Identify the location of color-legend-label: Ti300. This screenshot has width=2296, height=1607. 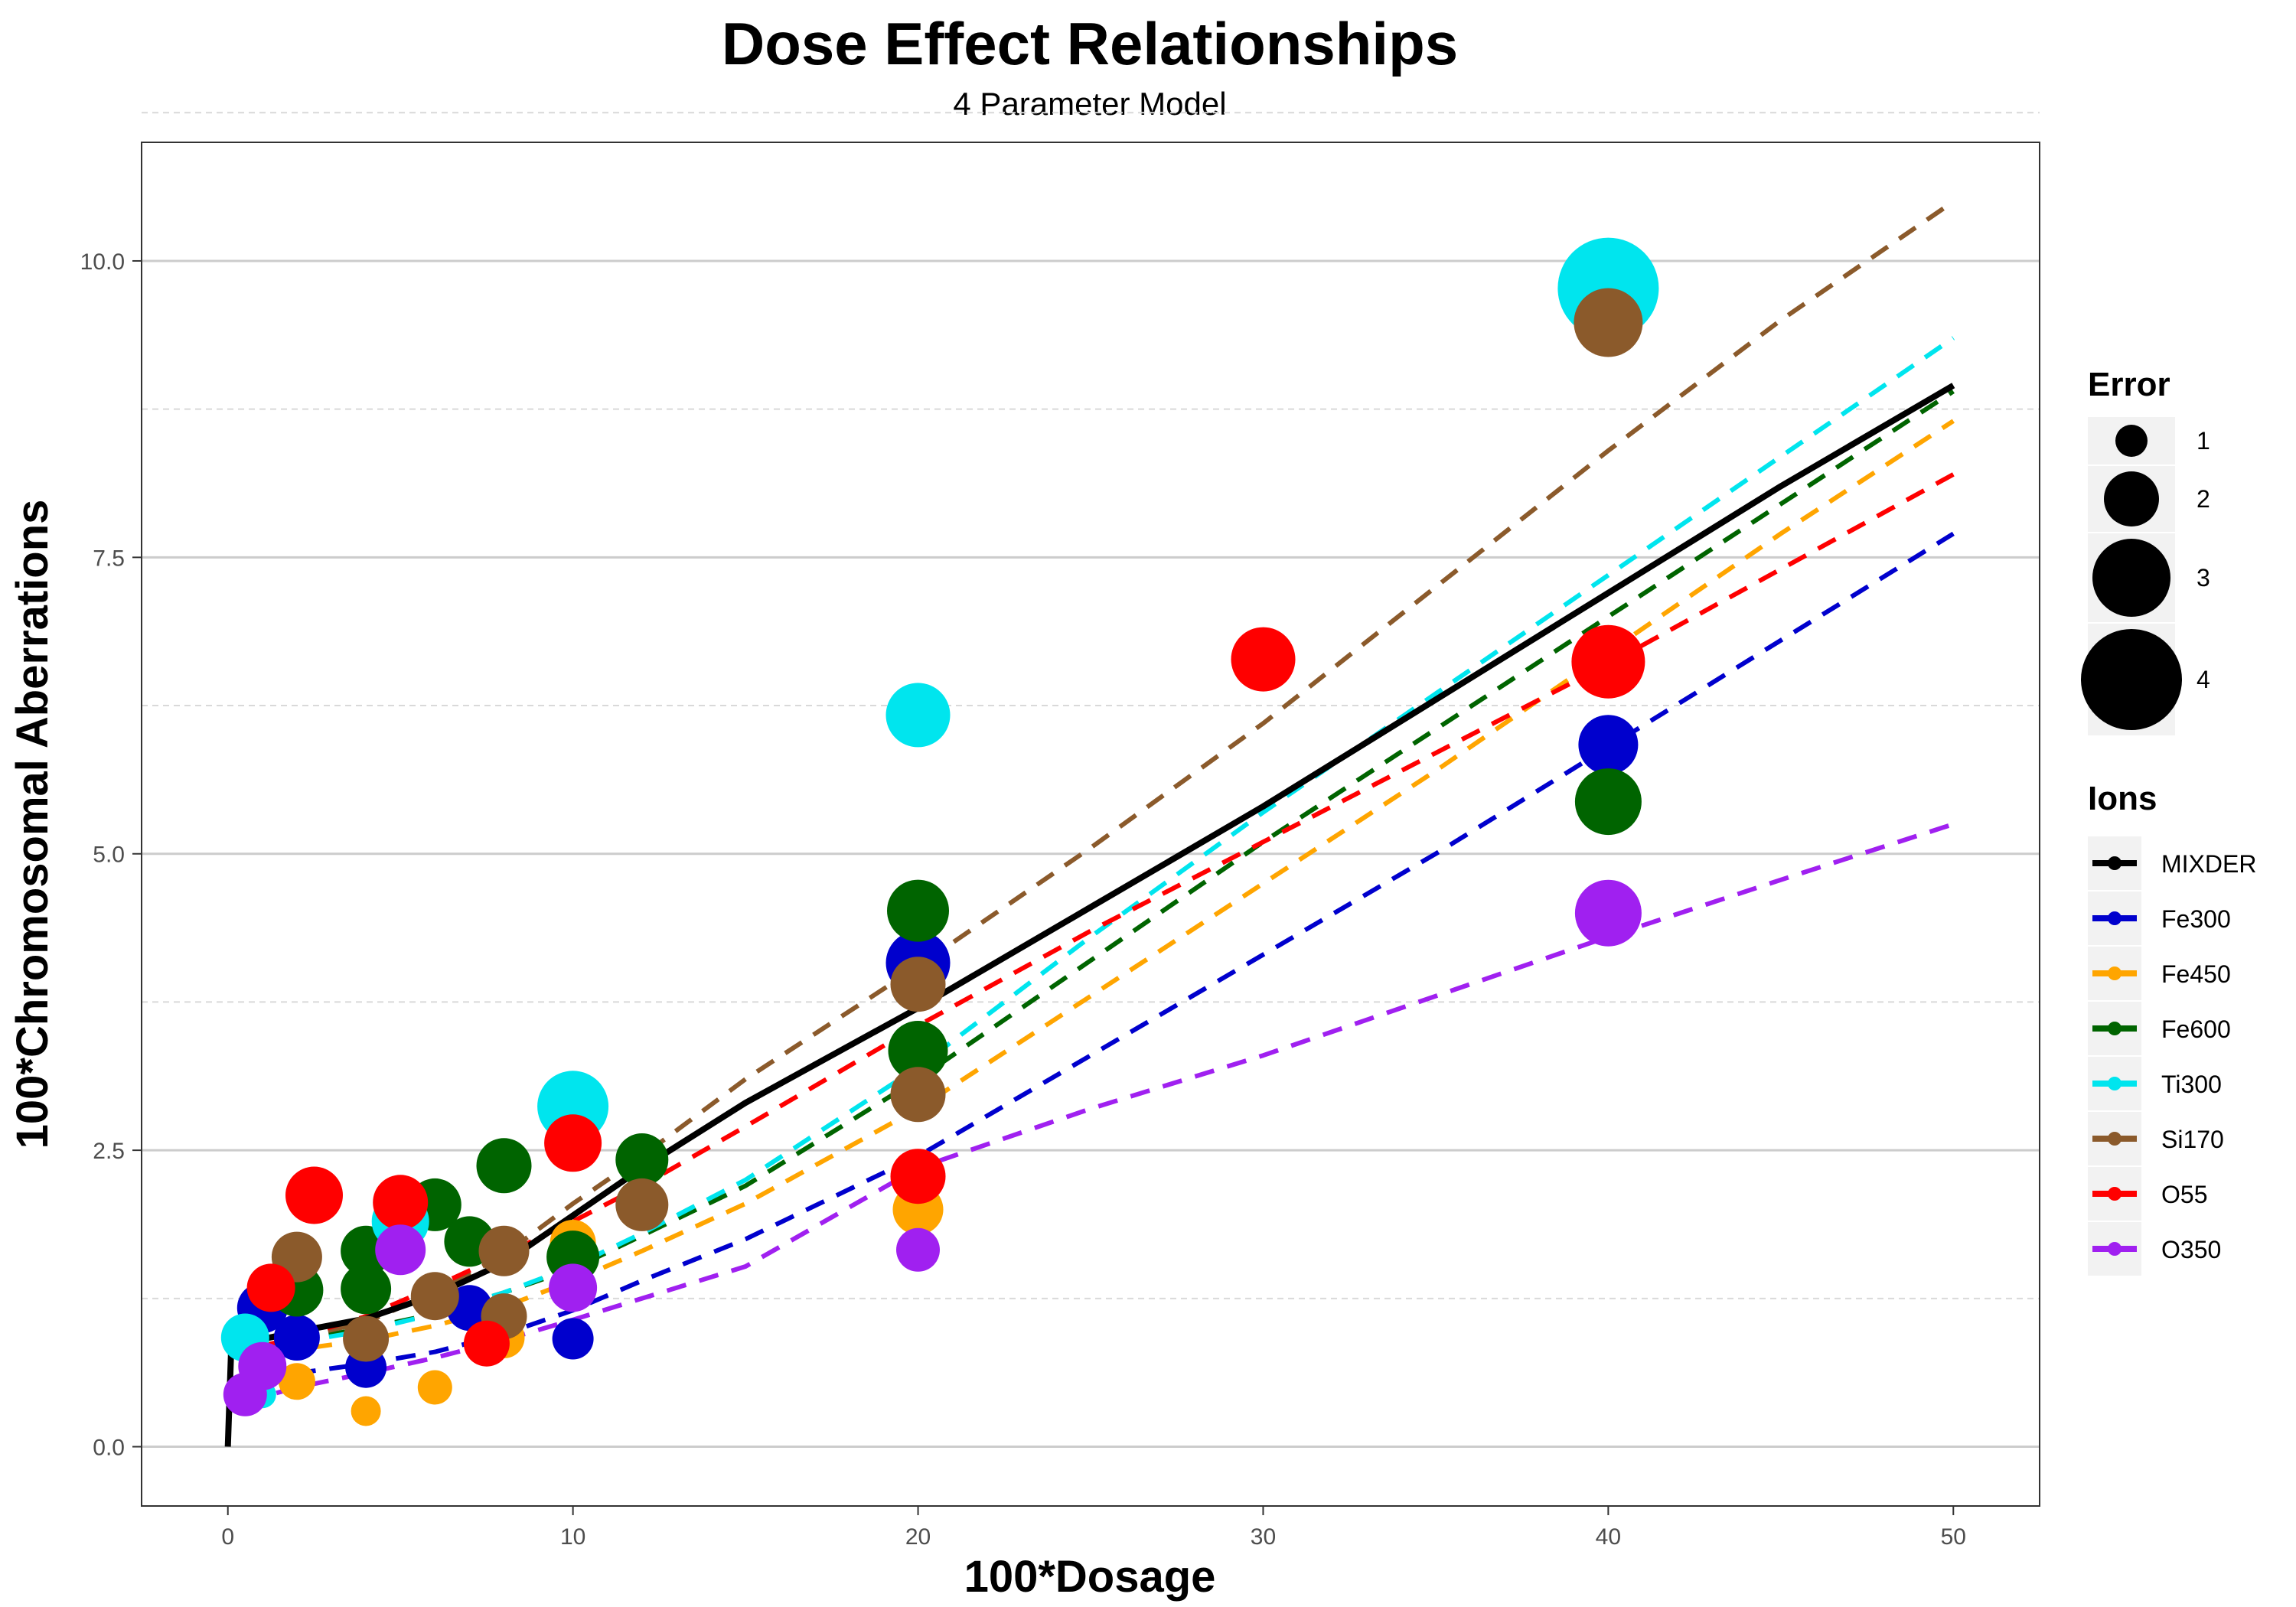
(2191, 1084).